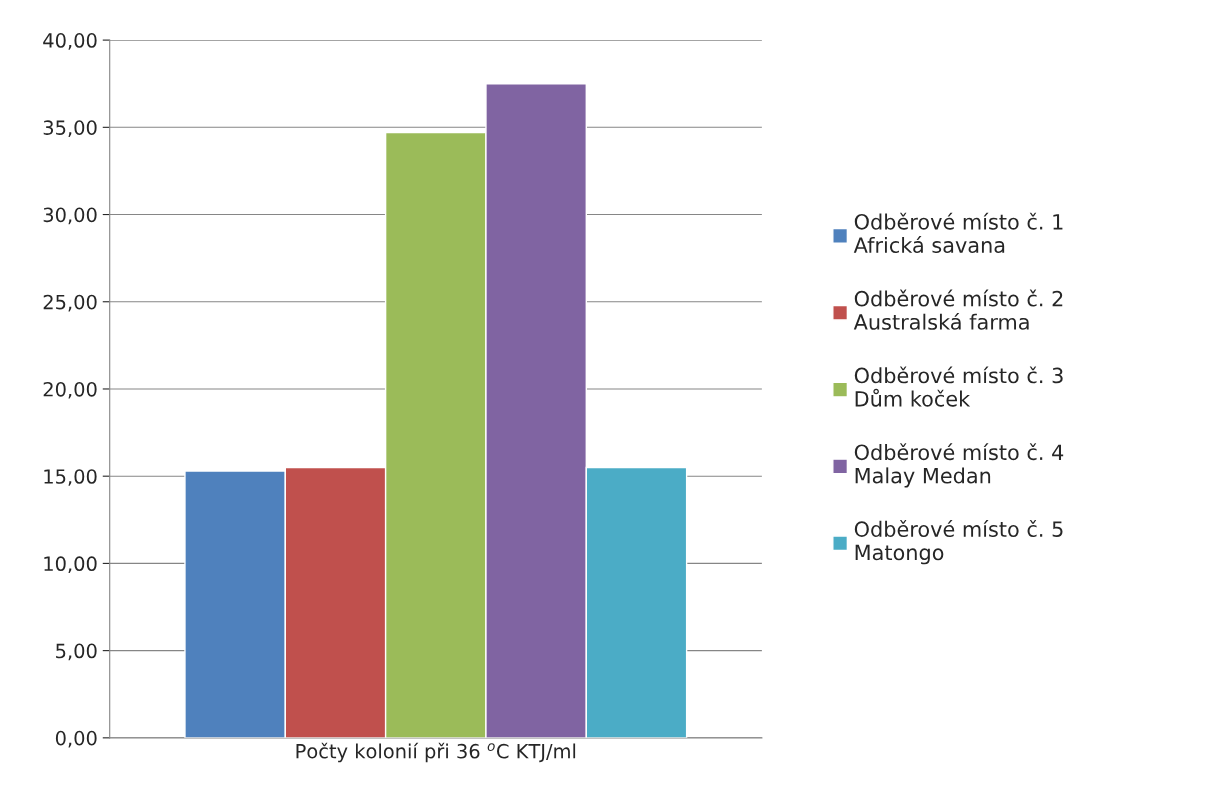  What do you see at coordinates (958, 309) in the screenshot?
I see `legend-label: Odběrové místo č. 2 Australská farma` at bounding box center [958, 309].